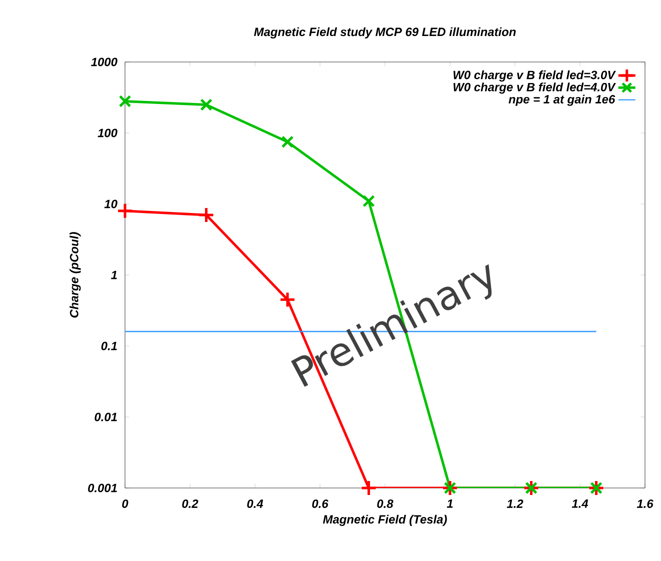 Image resolution: width=661 pixels, height=561 pixels. Describe the element at coordinates (449, 504) in the screenshot. I see `x-tick-label: 1` at that location.